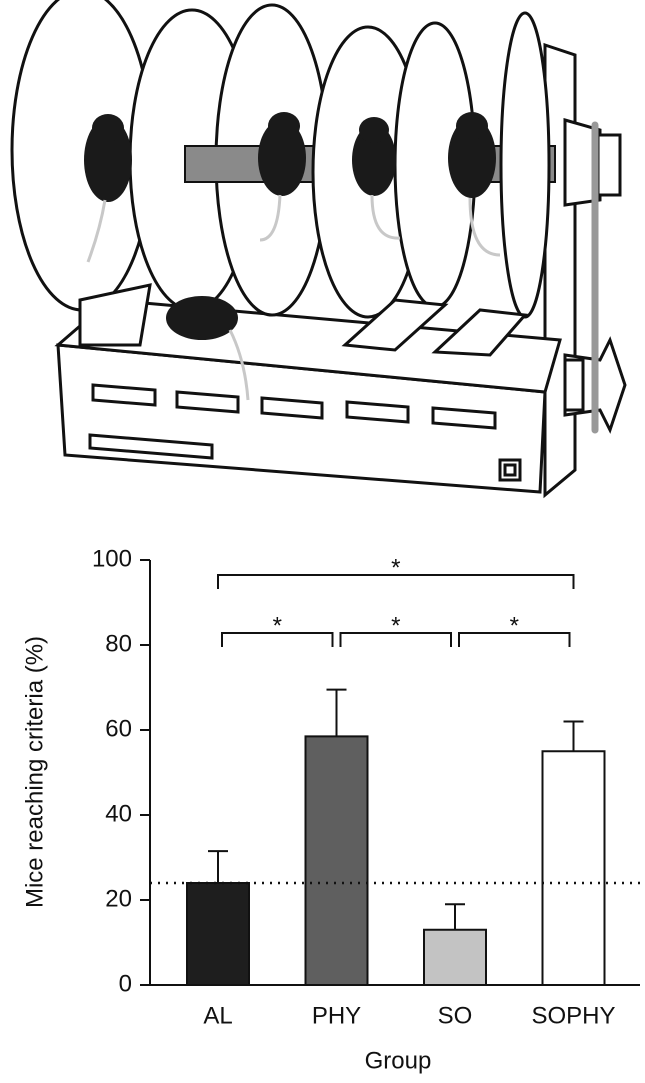 The height and width of the screenshot is (1083, 645). What do you see at coordinates (398, 1060) in the screenshot?
I see `x-axis-label: Group` at bounding box center [398, 1060].